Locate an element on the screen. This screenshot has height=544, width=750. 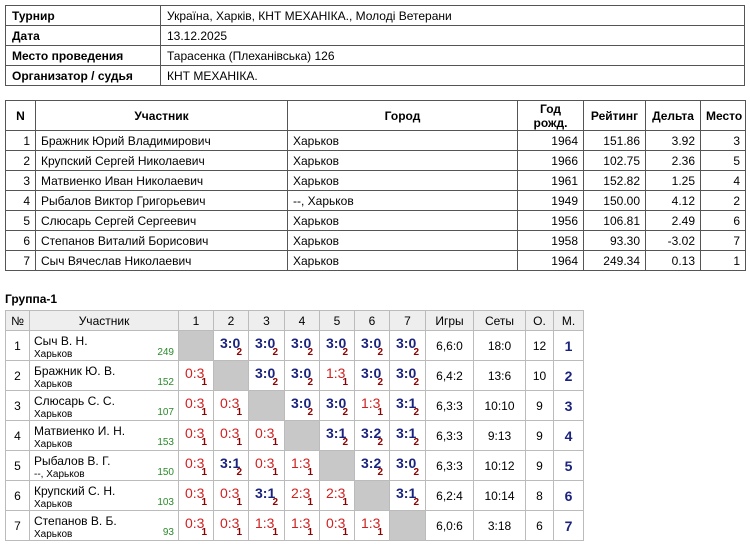
cell: 151.86 is located at coordinates (614, 140).